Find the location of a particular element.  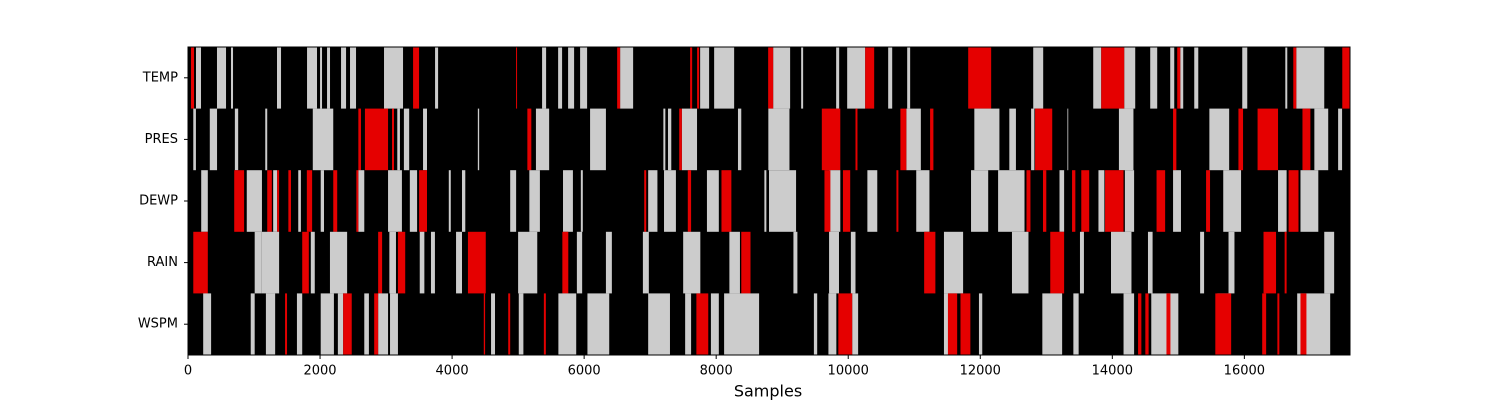

x-tick-label: 6000 is located at coordinates (584, 371).